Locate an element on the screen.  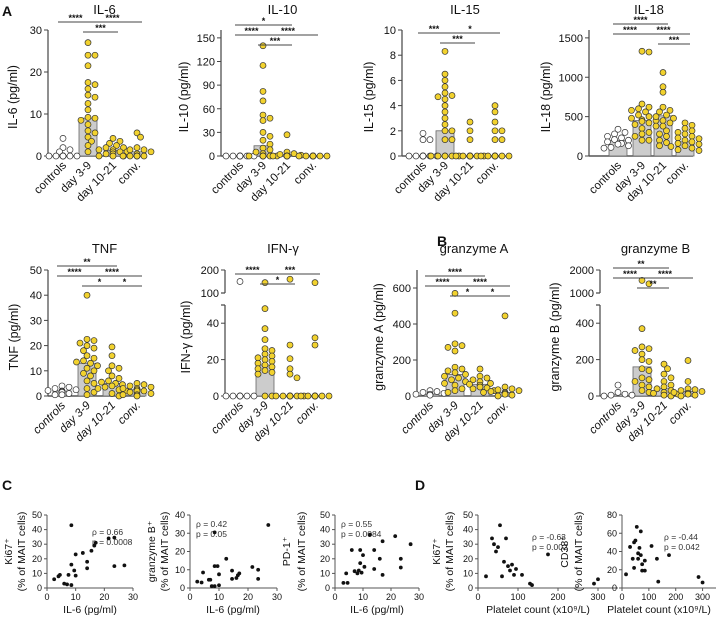
y-axis-label: (% of MAIT cells) is located at coordinates (450, 552).